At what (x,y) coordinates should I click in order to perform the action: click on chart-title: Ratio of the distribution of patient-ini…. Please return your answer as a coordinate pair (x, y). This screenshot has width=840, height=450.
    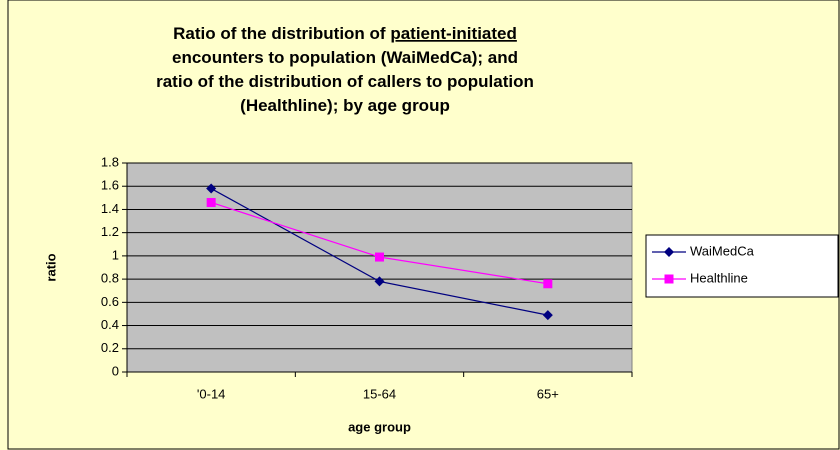
    Looking at the image, I should click on (345, 33).